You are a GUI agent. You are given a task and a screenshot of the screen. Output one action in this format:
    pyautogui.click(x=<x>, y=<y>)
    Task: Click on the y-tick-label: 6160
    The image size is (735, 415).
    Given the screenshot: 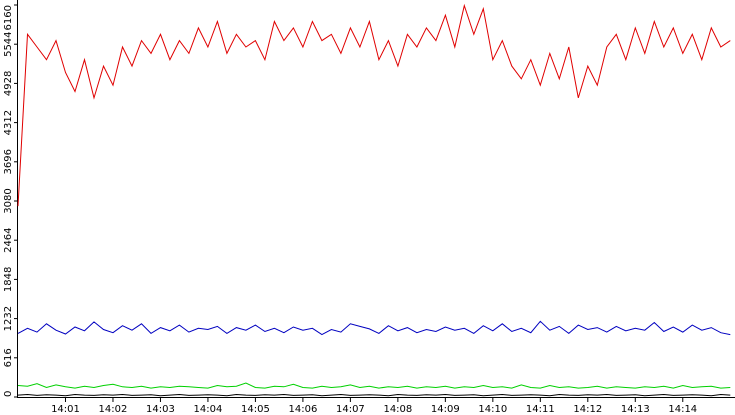 What is the action you would take?
    pyautogui.click(x=8, y=17)
    